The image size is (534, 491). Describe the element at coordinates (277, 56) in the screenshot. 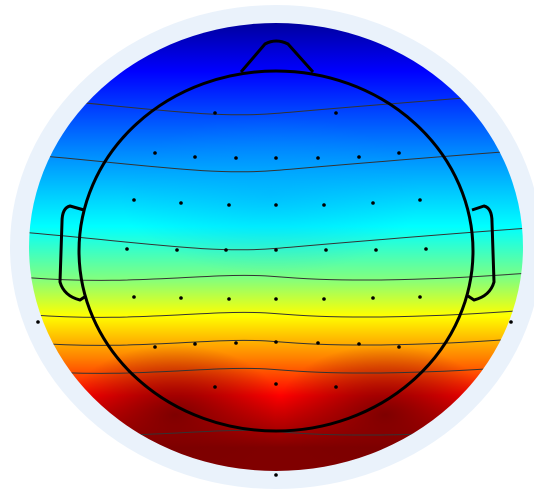

I see `nose-icon` at that location.